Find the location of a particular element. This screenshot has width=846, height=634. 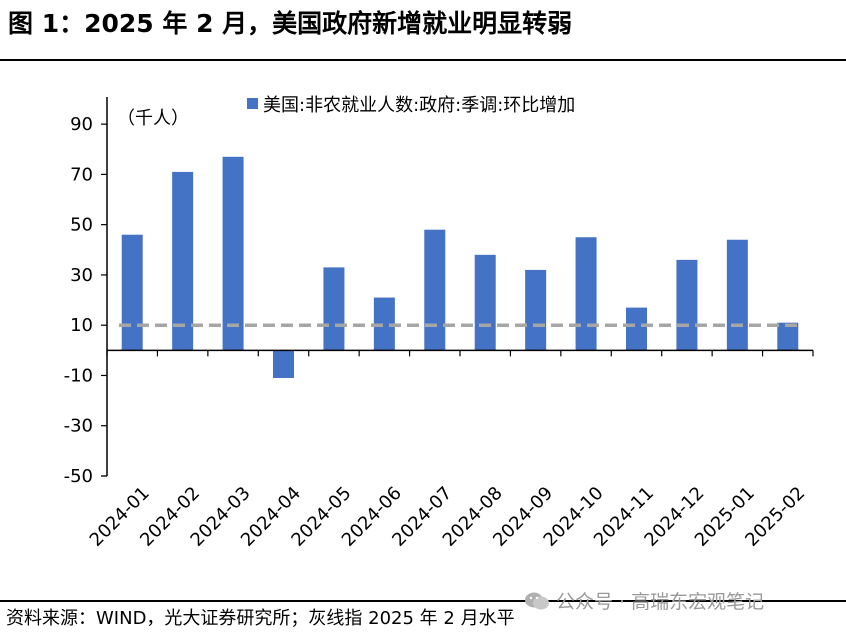

source-note: 资料来源：WIND，光大证券研究所；灰线指 2025 年 2 月水平 is located at coordinates (260, 618).